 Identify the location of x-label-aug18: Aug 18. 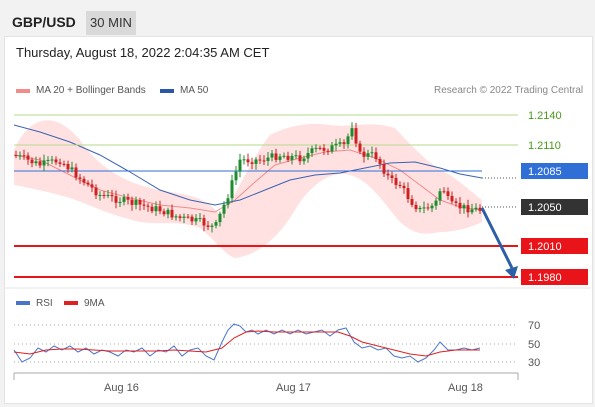
(465, 388).